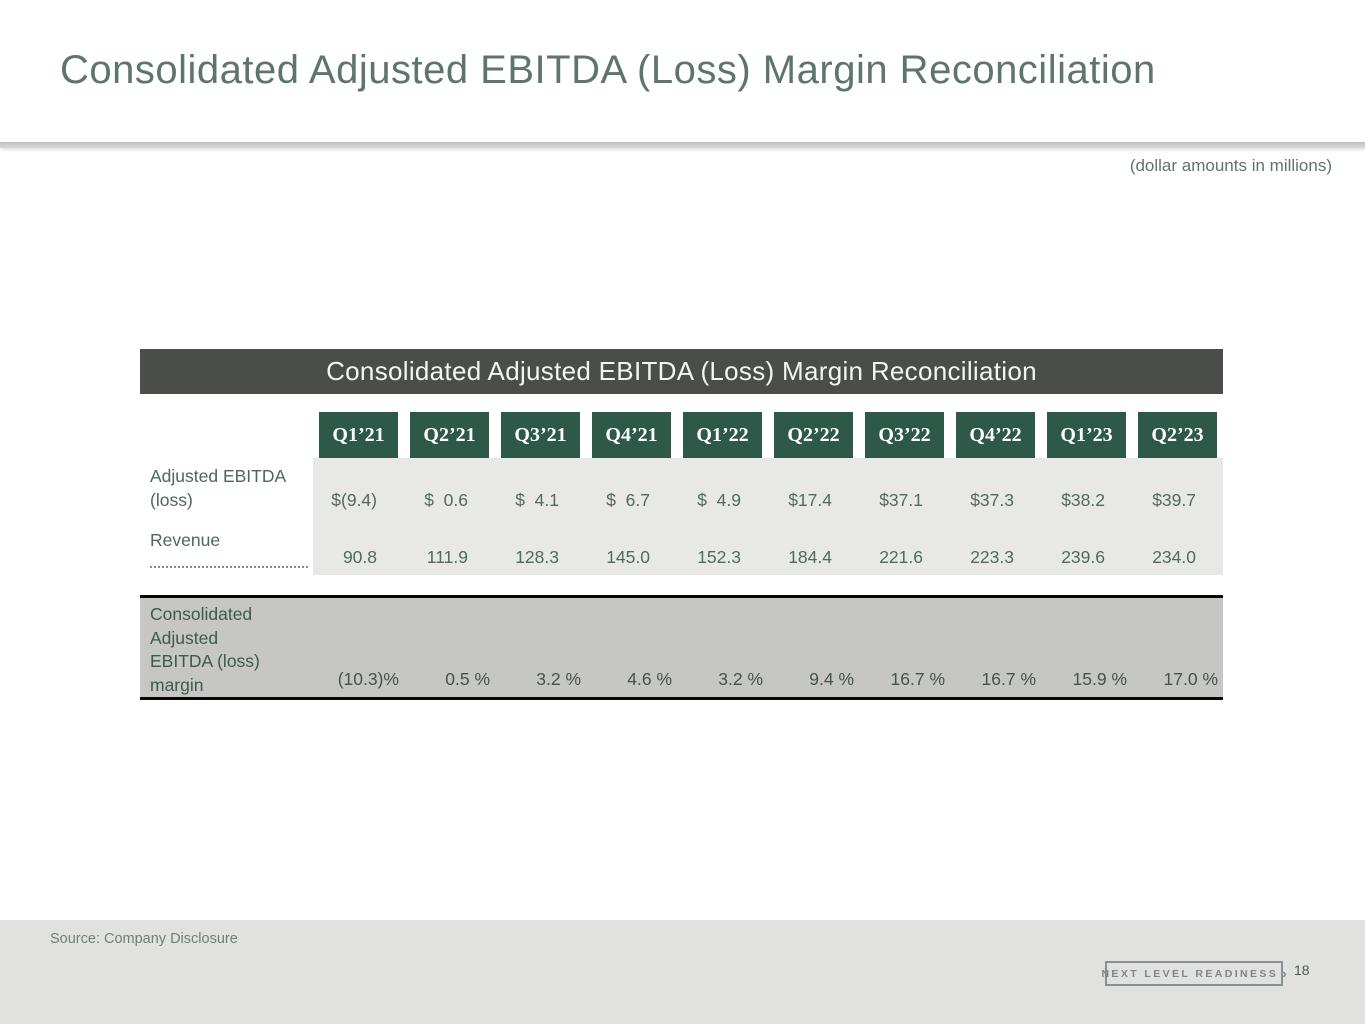  What do you see at coordinates (229, 567) in the screenshot?
I see `label-underline-dotted` at bounding box center [229, 567].